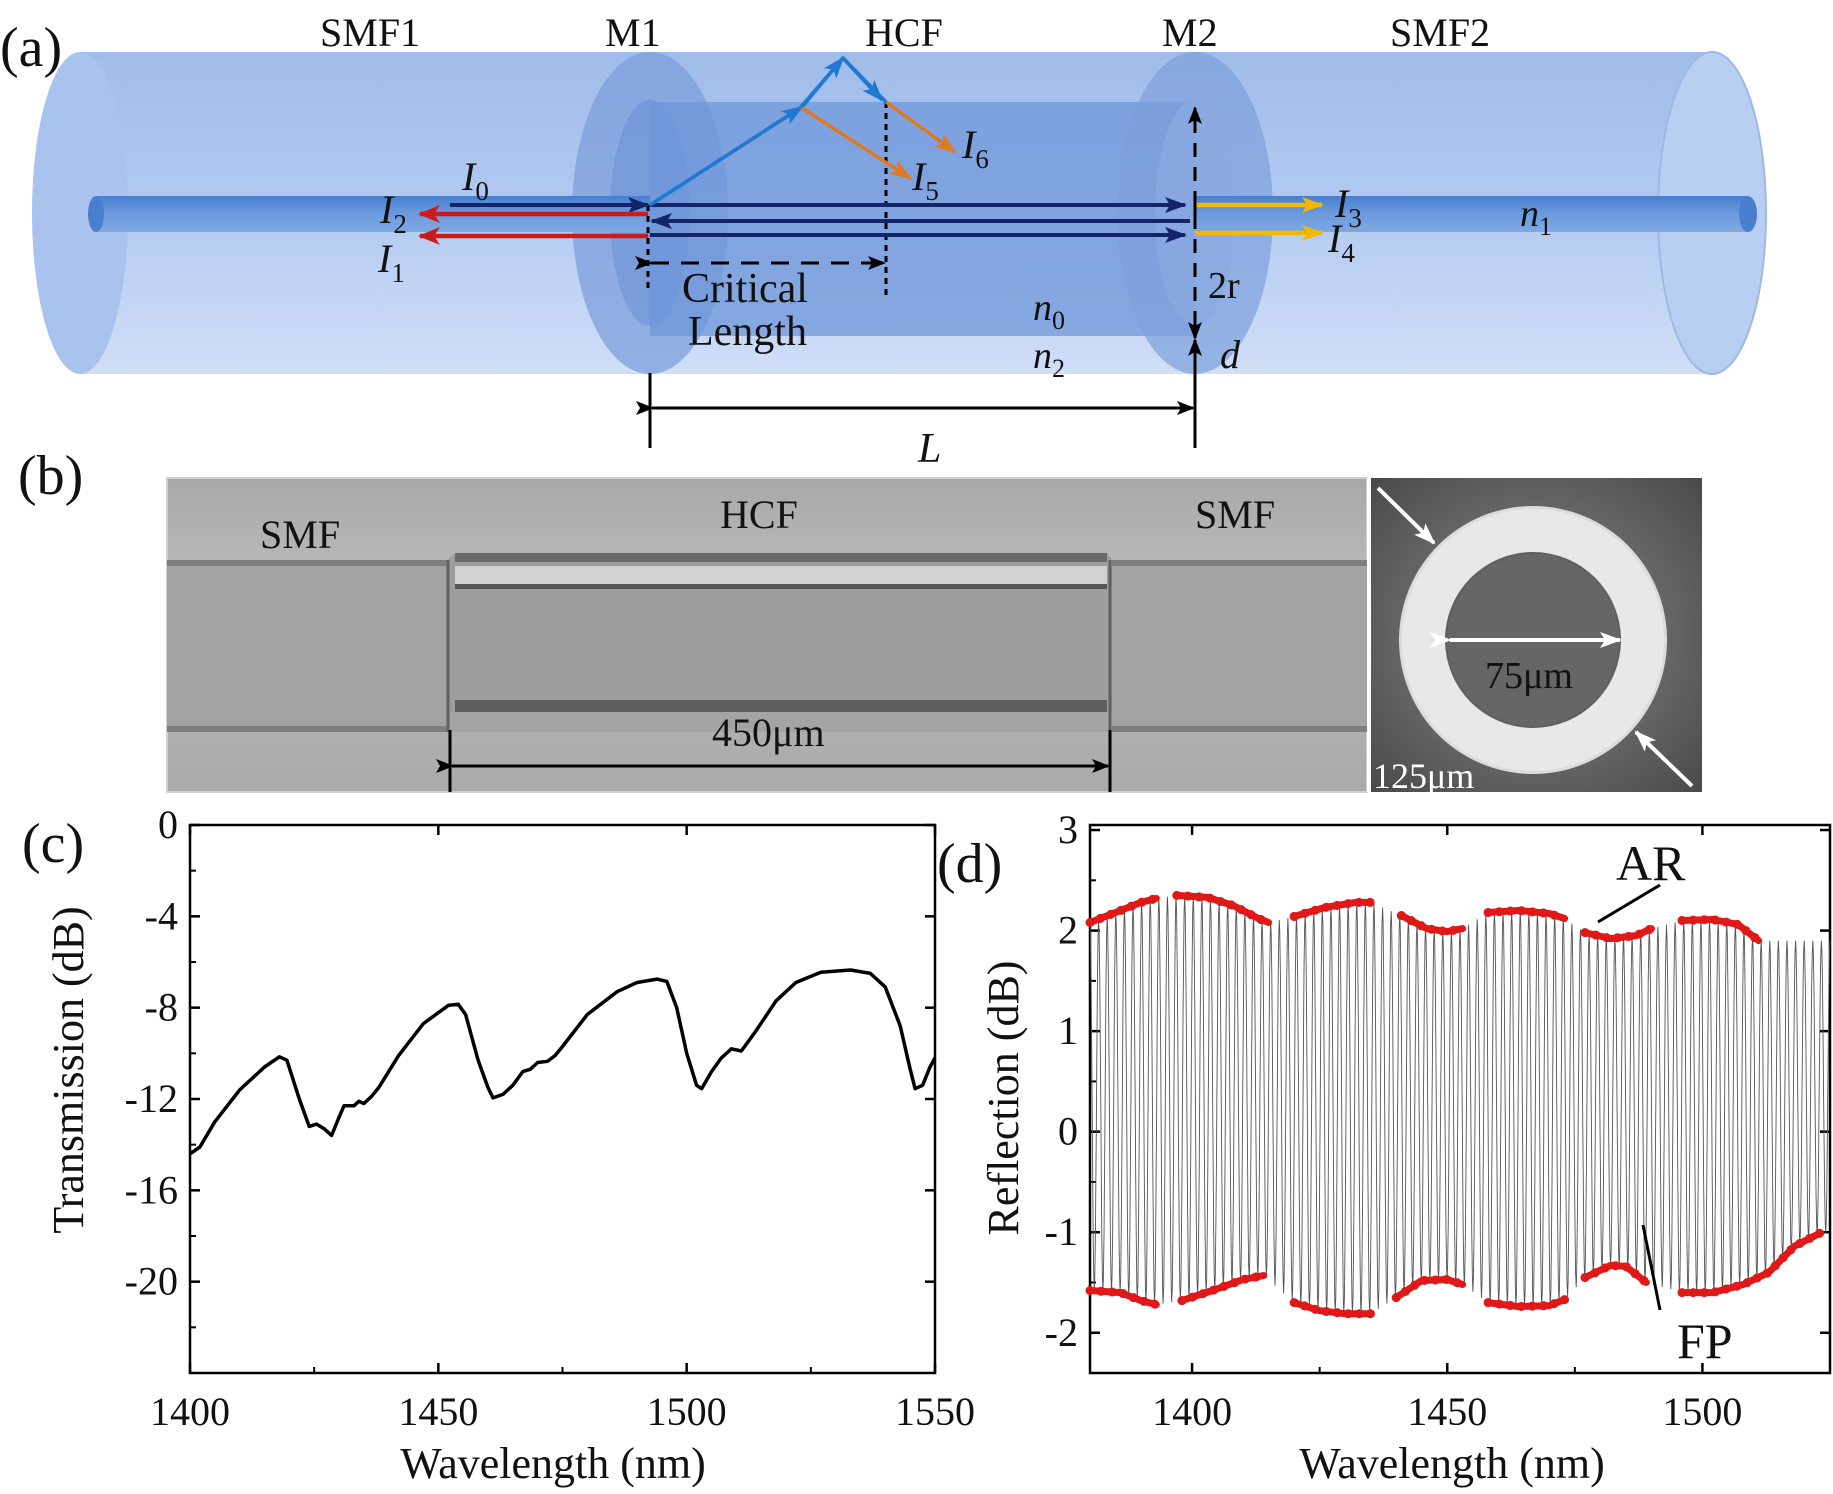  What do you see at coordinates (53, 844) in the screenshot?
I see `panel-c-label: (c)` at bounding box center [53, 844].